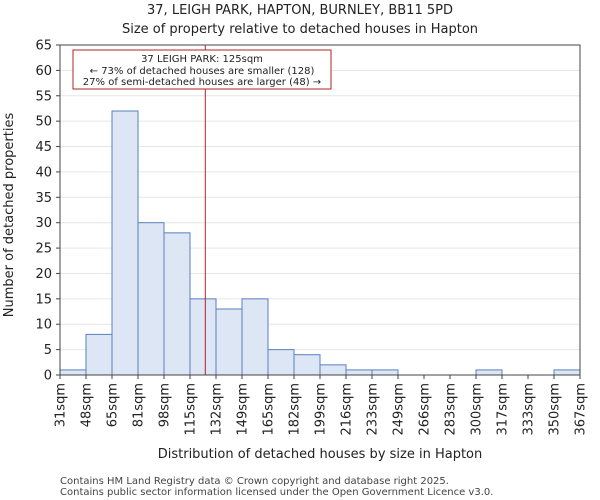 This screenshot has width=600, height=500. Describe the element at coordinates (281, 362) in the screenshot. I see `bar-165sqm` at that location.